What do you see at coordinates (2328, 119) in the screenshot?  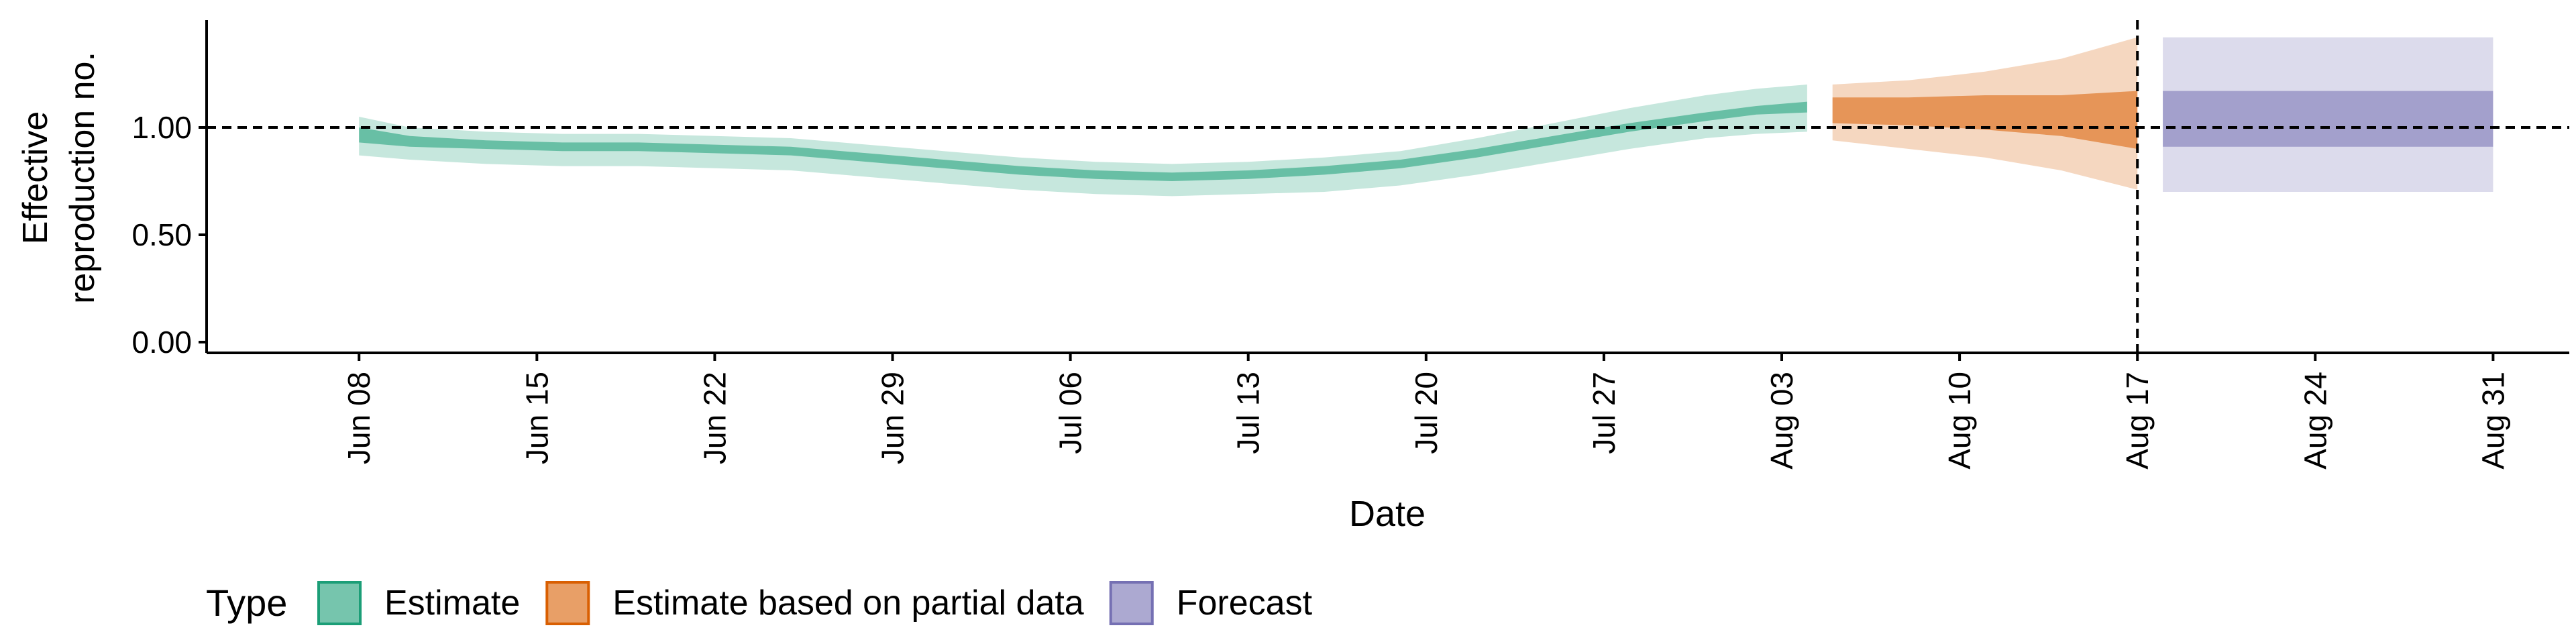 I see `ribbon-inner-forecast` at bounding box center [2328, 119].